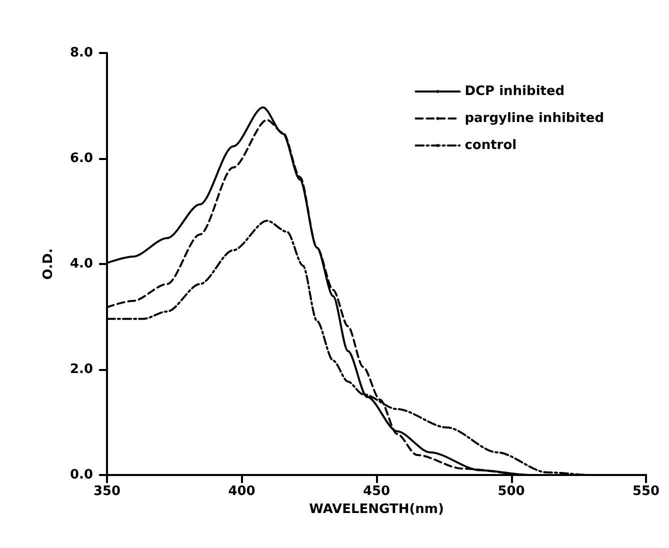 This screenshot has height=548, width=669. Describe the element at coordinates (490, 145) in the screenshot. I see `legend-label: control` at that location.